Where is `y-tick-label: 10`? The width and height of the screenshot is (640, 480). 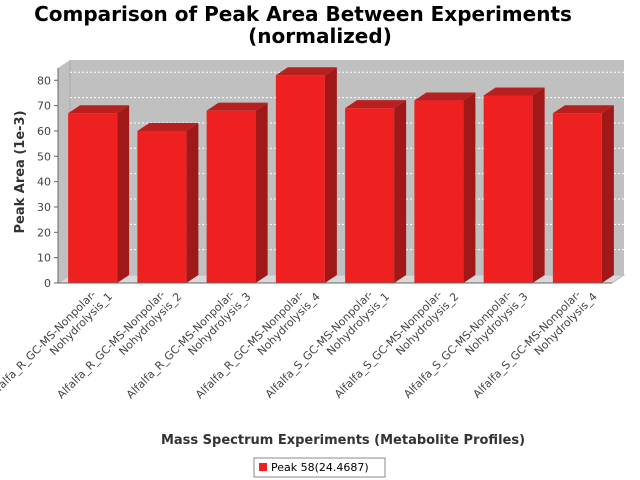 y-tick-label: 10 is located at coordinates (44, 258).